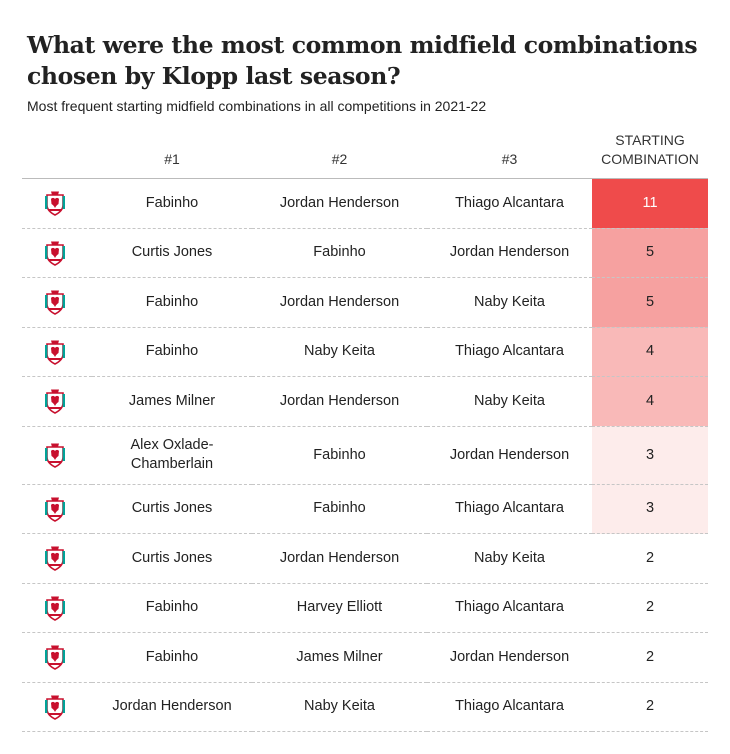  What do you see at coordinates (57, 153) in the screenshot?
I see `header-crest` at bounding box center [57, 153].